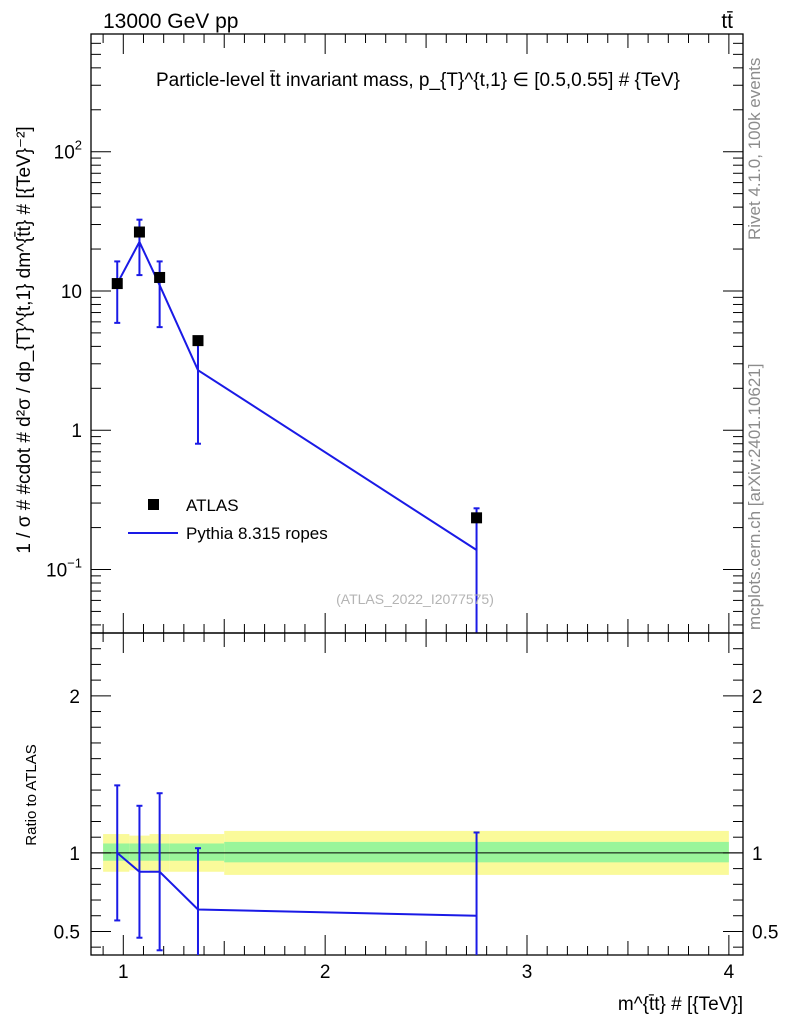 Image resolution: width=786 pixels, height=1024 pixels. What do you see at coordinates (257, 533) in the screenshot?
I see `legend-mc-label: Pythia 8.315 ropes` at bounding box center [257, 533].